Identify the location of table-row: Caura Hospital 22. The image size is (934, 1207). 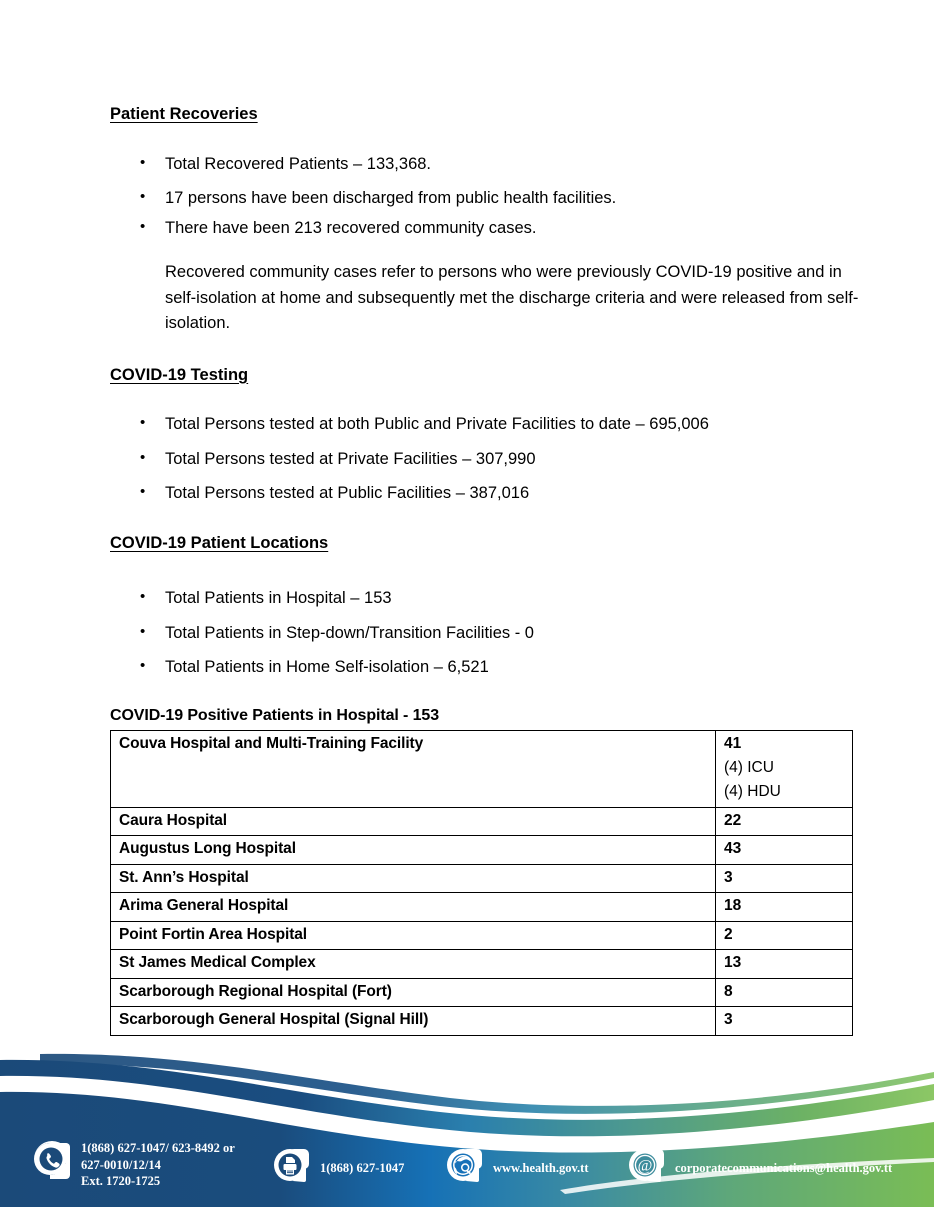
(481, 821).